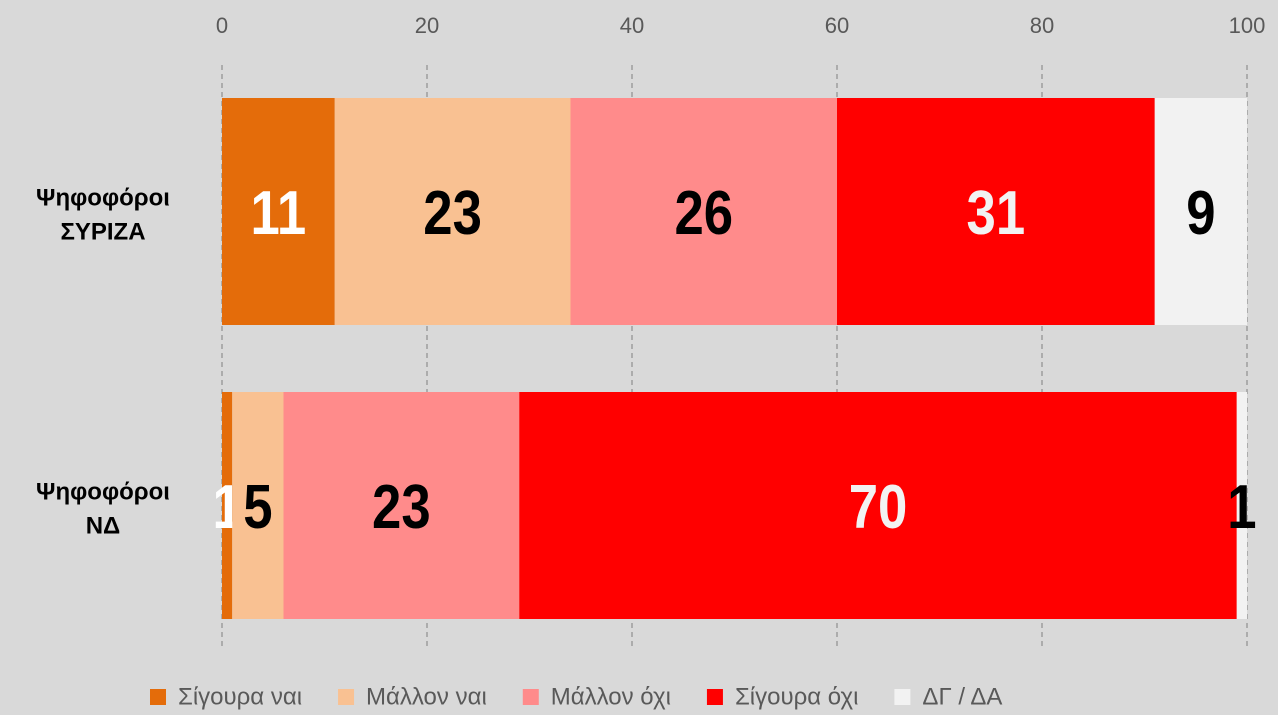 Image resolution: width=1278 pixels, height=715 pixels. I want to click on value-label: 1, so click(1241, 507).